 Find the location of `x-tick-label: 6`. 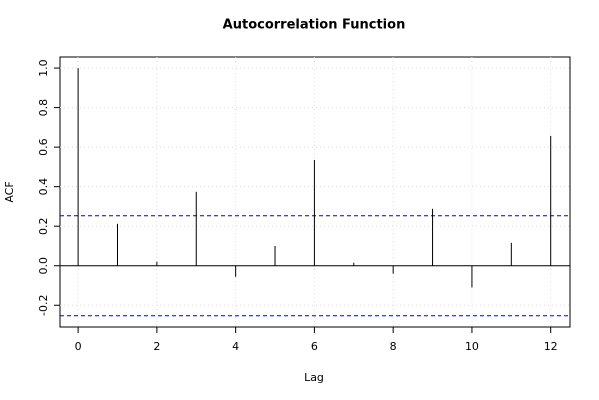

x-tick-label: 6 is located at coordinates (314, 346).